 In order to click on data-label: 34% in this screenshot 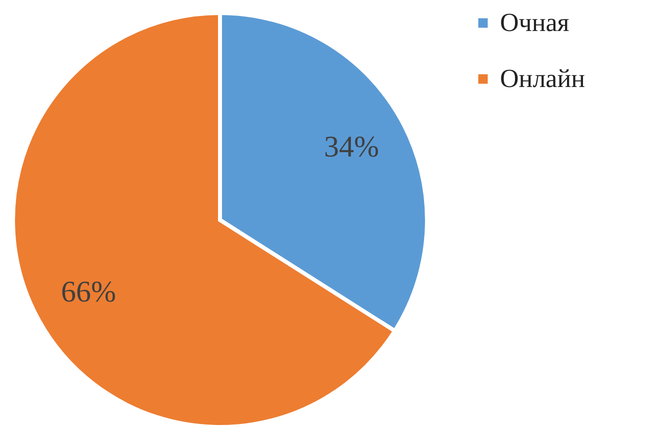, I will do `click(351, 147)`.